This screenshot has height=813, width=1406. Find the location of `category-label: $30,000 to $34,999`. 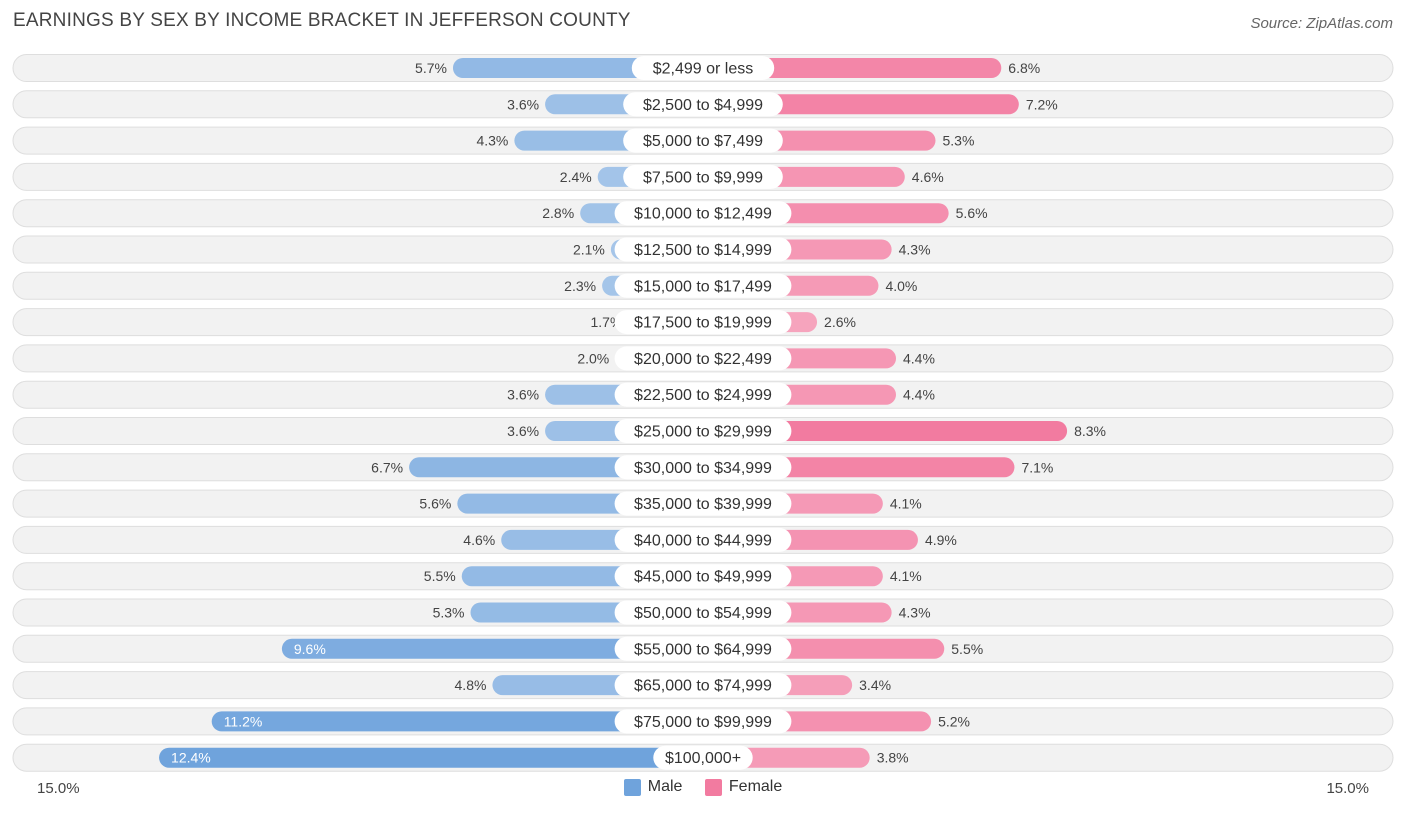

category-label: $30,000 to $34,999 is located at coordinates (703, 468).